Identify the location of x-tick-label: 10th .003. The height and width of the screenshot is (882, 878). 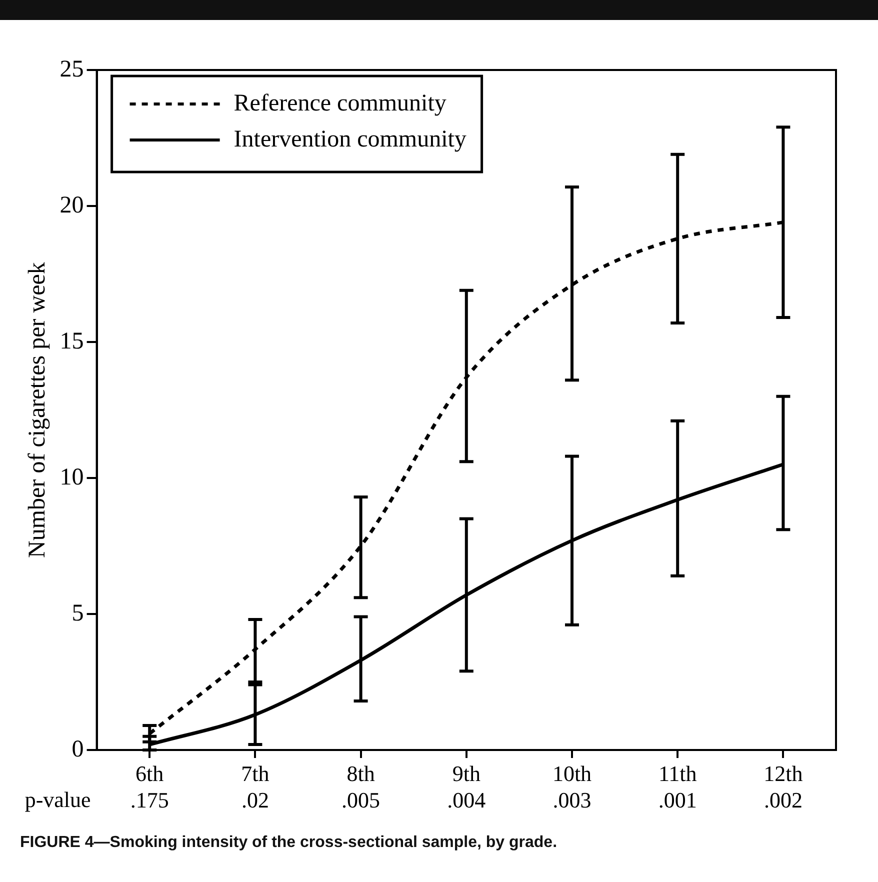
(572, 786).